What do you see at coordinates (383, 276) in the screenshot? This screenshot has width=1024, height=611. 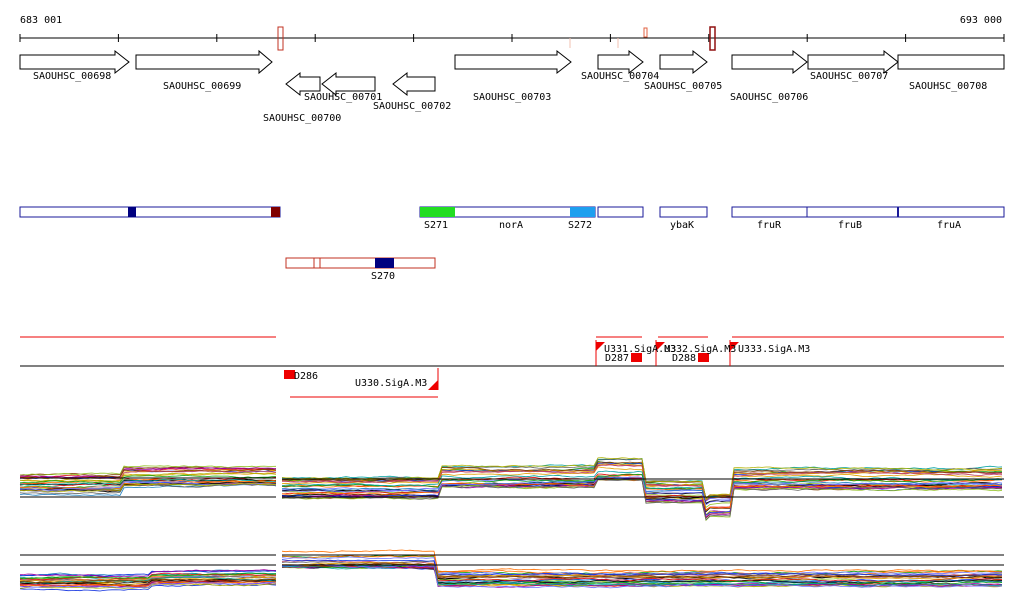 I see `feature-label: S270` at bounding box center [383, 276].